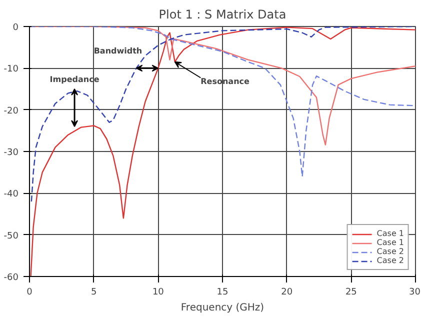 This screenshot has height=321, width=425. I want to click on y-tick-label: -20, so click(11, 111).